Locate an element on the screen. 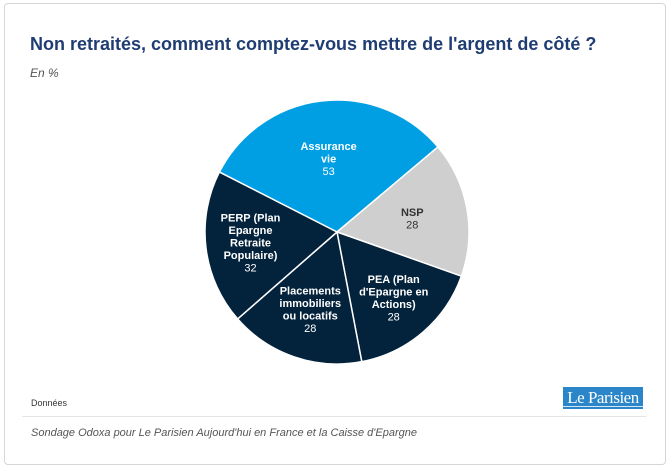 This screenshot has width=672, height=471. slice-label: PEA (Plan d'Epargne en Actions) 28 is located at coordinates (394, 299).